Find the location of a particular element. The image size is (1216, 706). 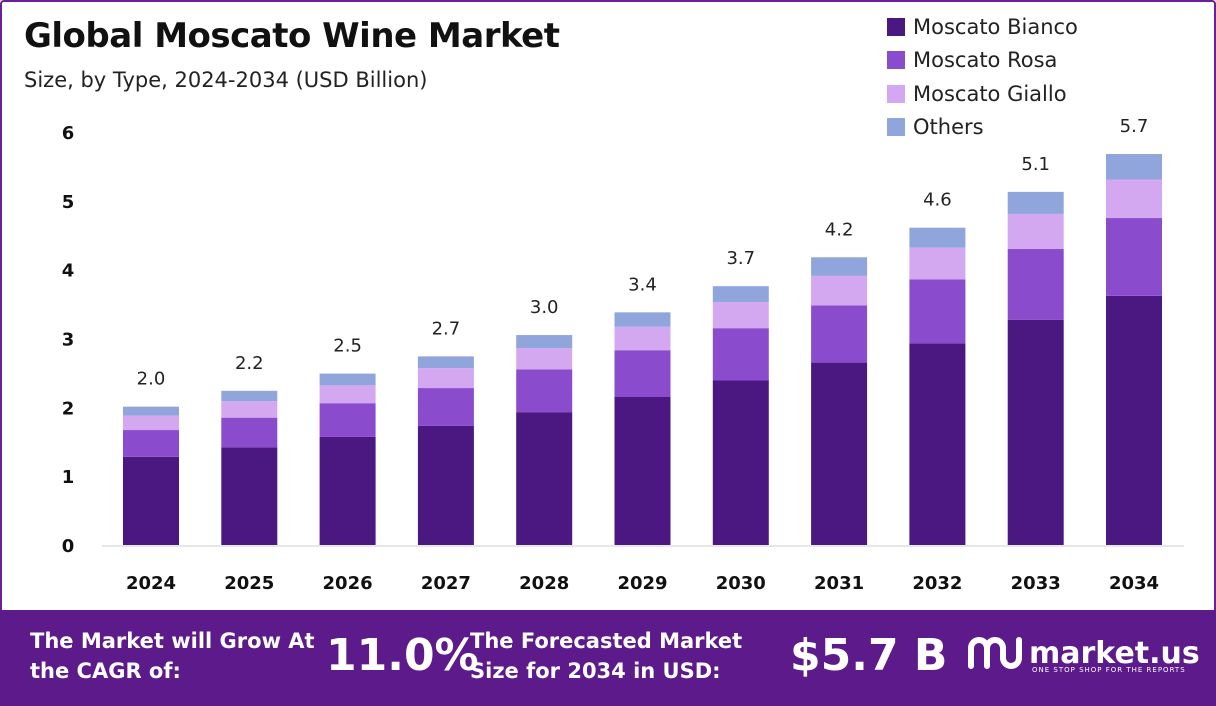

x-tick-label: 2027 is located at coordinates (446, 583).